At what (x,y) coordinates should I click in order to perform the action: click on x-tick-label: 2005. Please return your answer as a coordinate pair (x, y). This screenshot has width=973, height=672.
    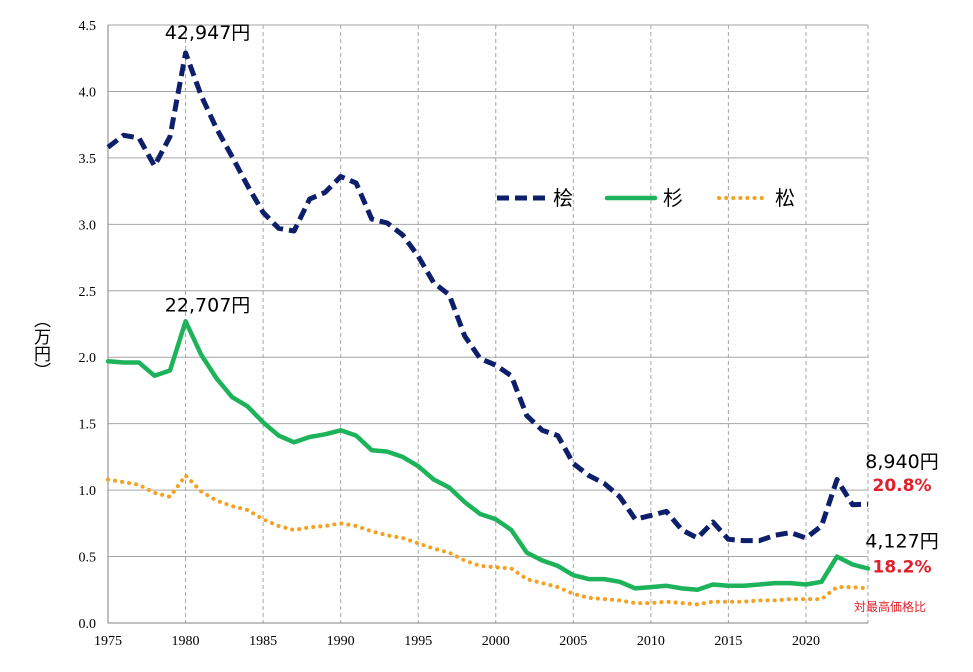
    Looking at the image, I should click on (573, 641).